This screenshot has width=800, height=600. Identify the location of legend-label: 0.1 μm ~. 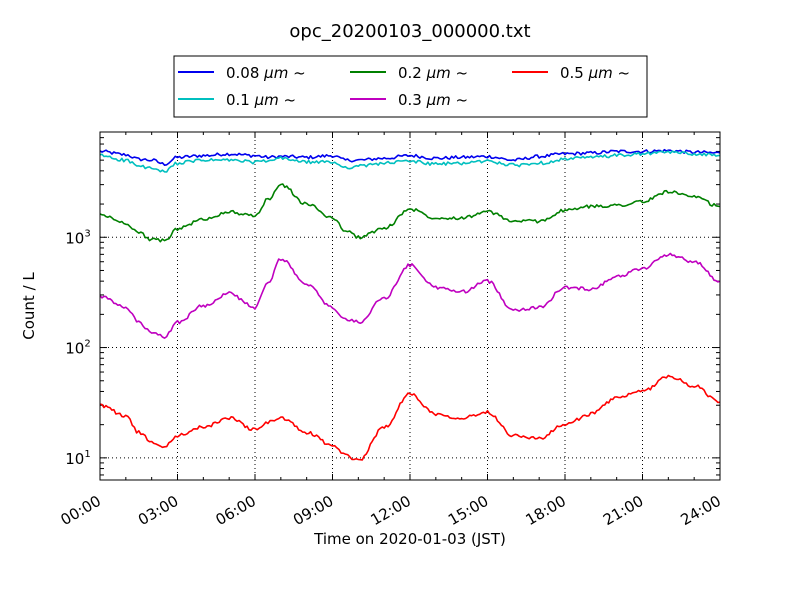
(261, 100).